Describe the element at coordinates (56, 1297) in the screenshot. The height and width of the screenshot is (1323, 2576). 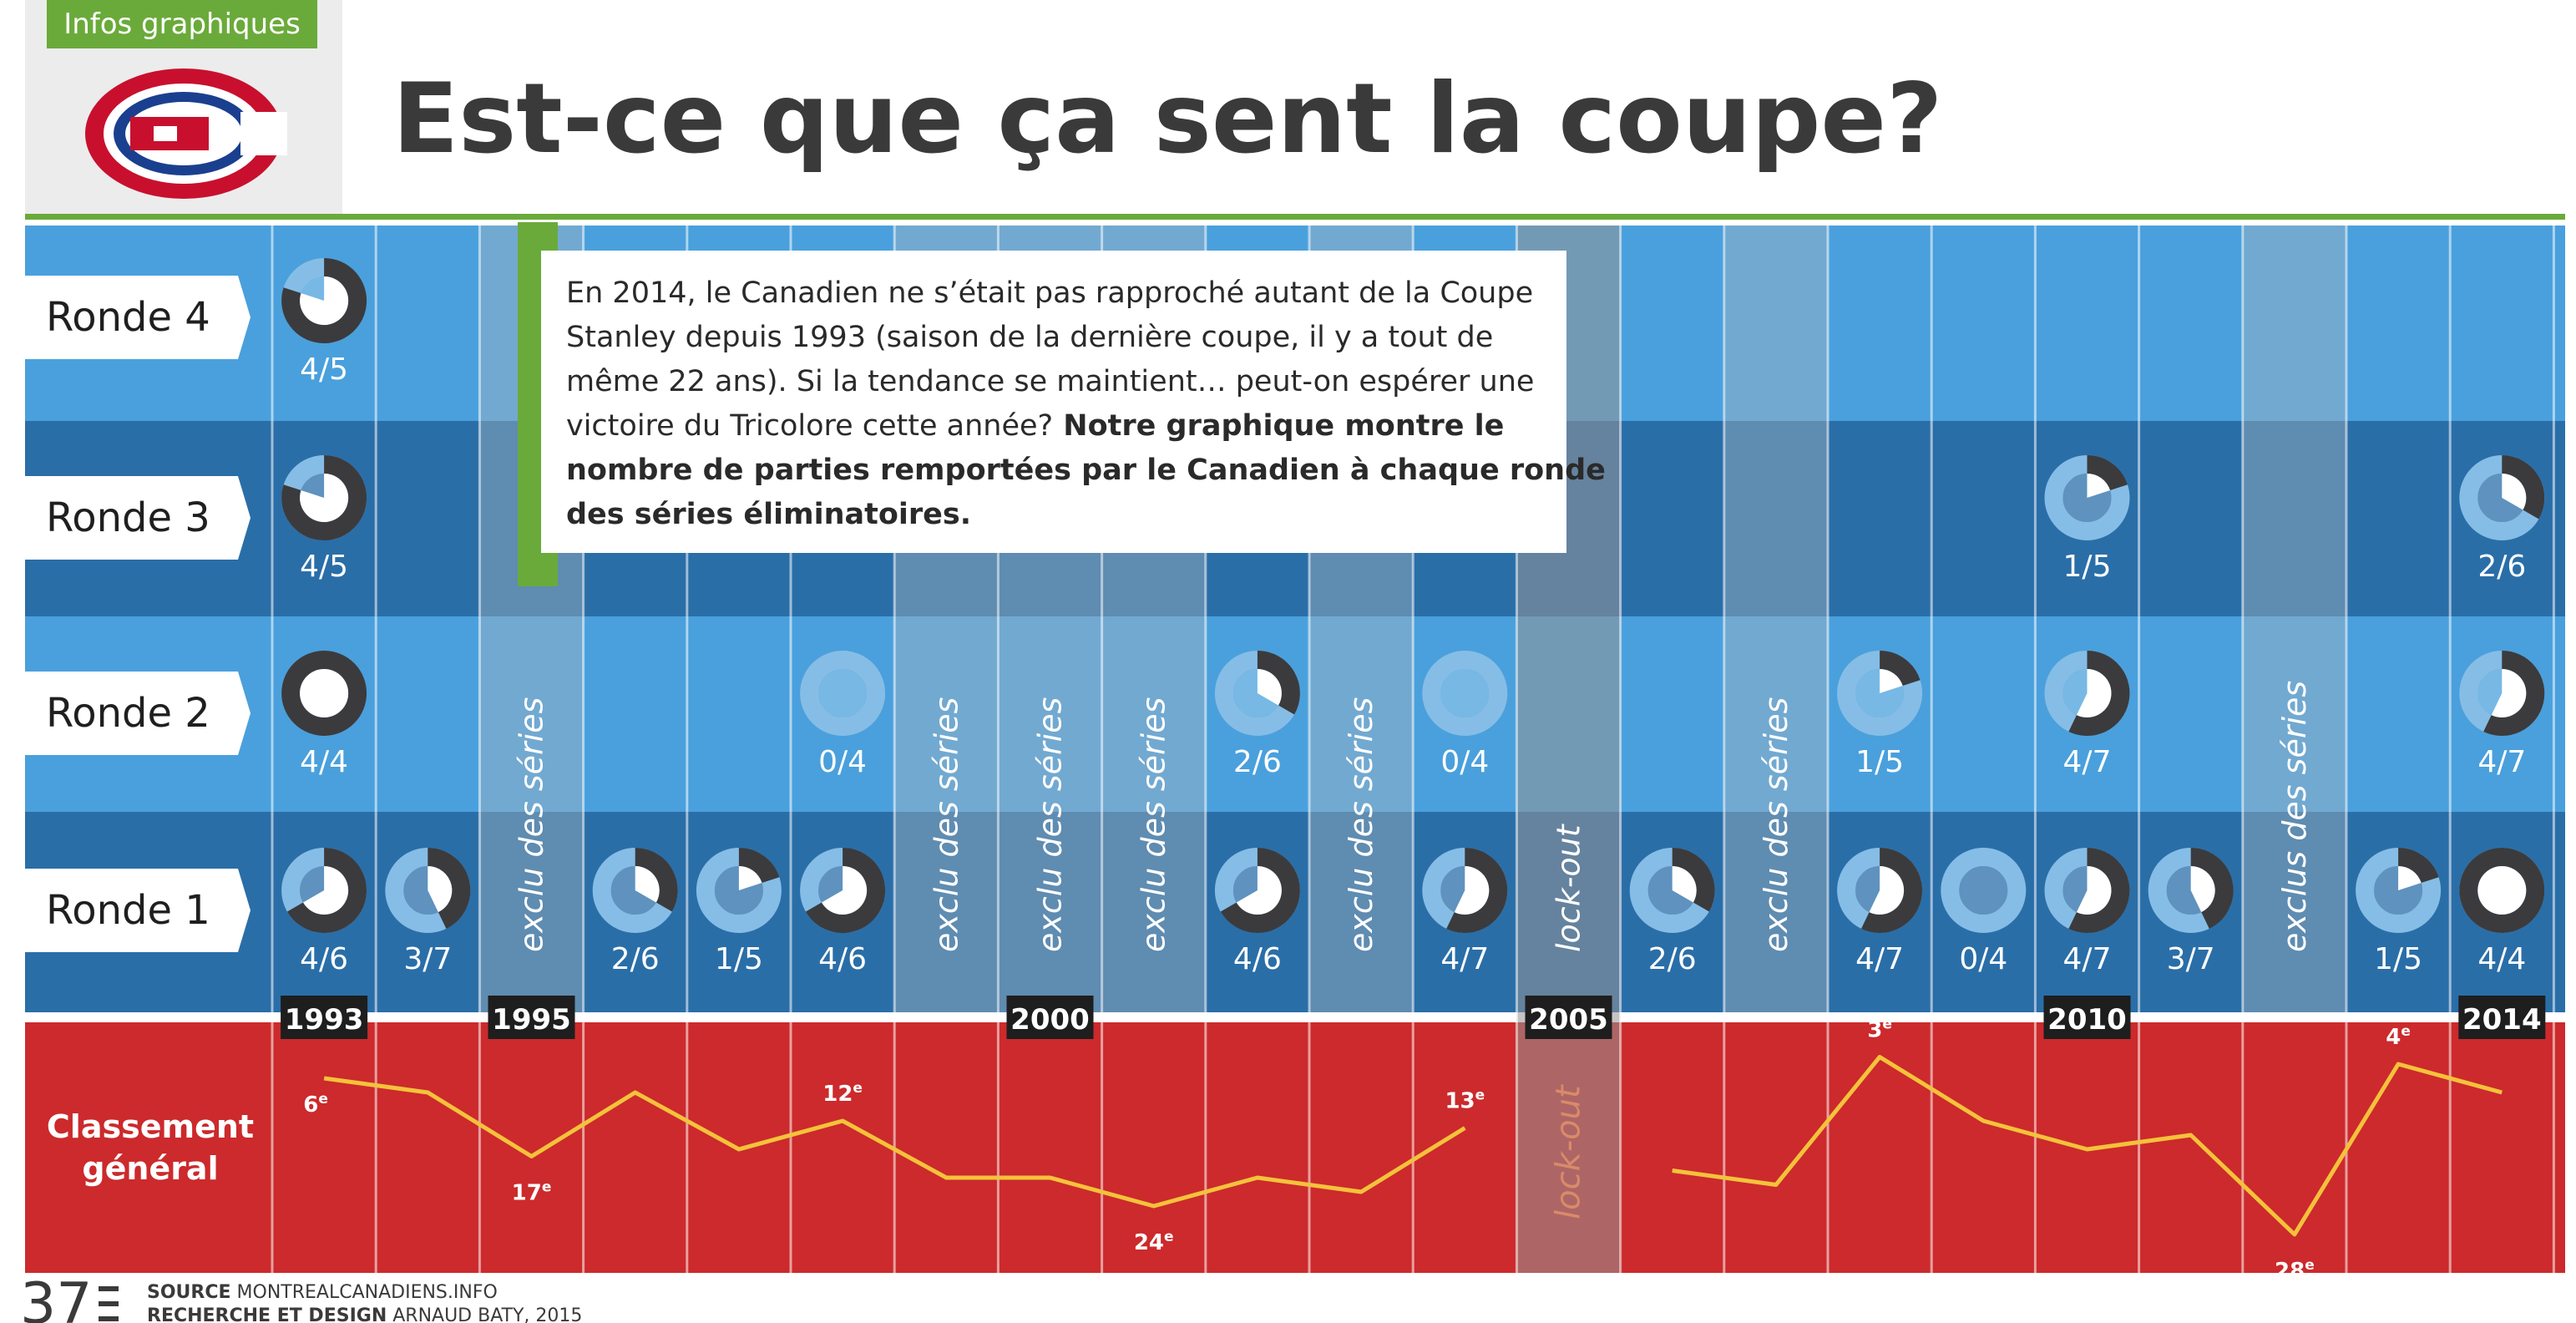
I see `footer-brand: 37` at that location.